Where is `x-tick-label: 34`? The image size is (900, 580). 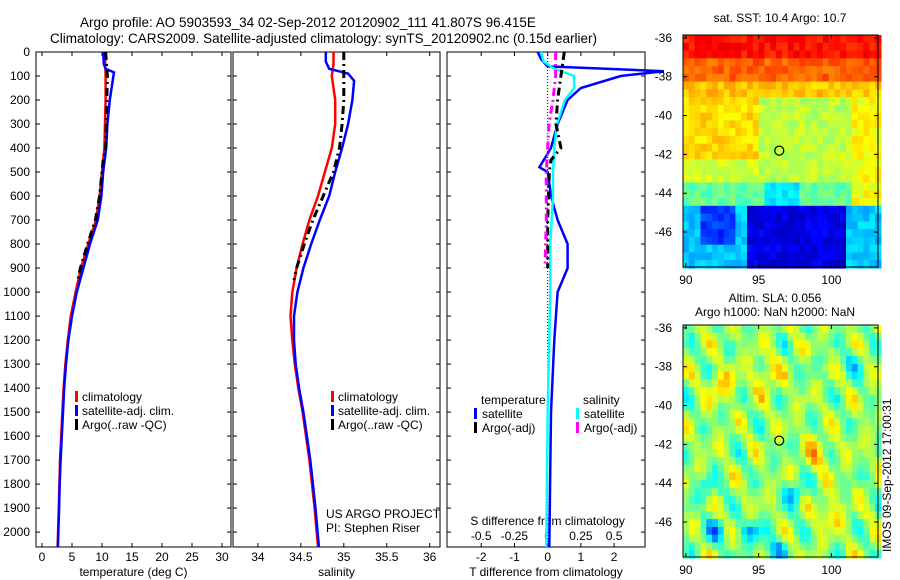 x-tick-label: 34 is located at coordinates (258, 557).